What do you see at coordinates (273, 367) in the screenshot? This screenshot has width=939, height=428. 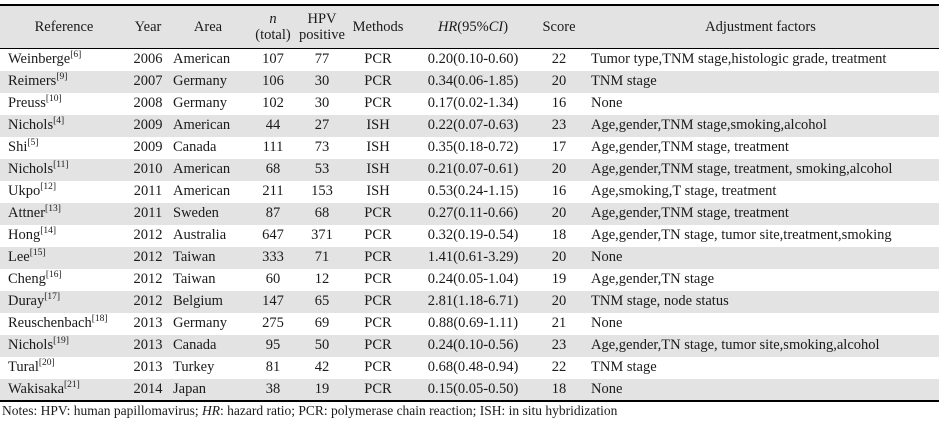 I see `cell-n-total: 81` at bounding box center [273, 367].